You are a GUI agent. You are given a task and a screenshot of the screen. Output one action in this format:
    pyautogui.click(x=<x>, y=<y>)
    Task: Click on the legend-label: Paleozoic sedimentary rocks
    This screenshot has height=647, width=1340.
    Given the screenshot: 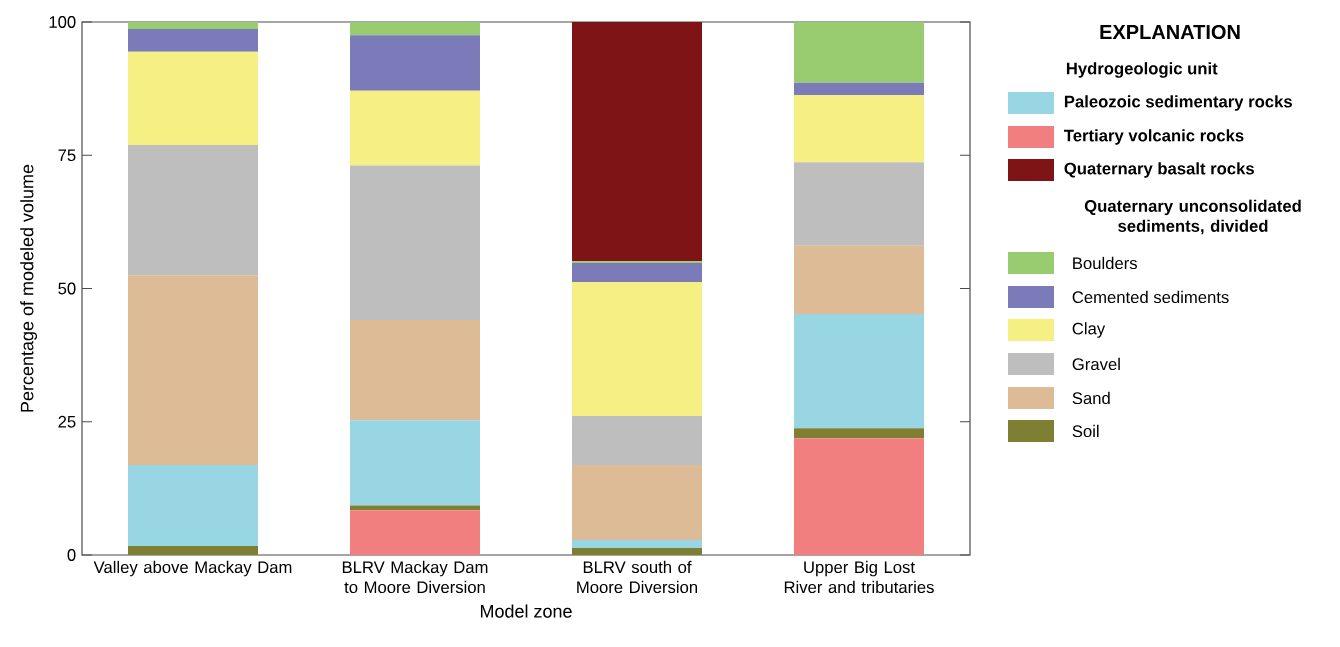 What is the action you would take?
    pyautogui.click(x=1178, y=103)
    